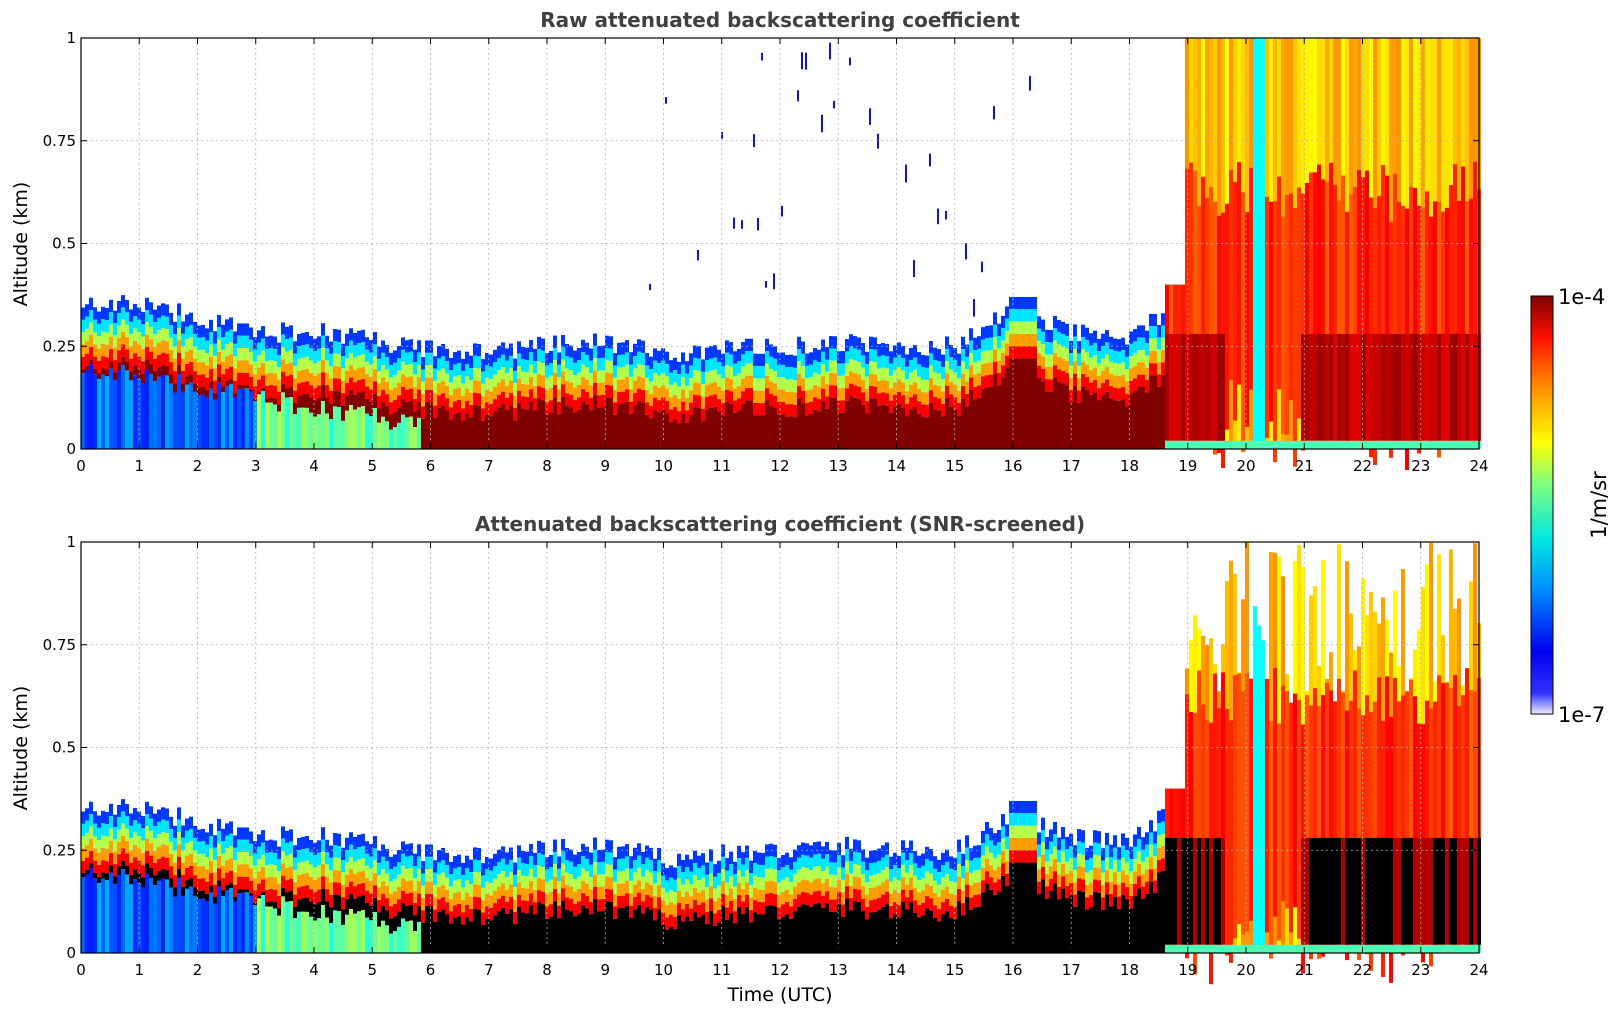 The height and width of the screenshot is (1020, 1621). Describe the element at coordinates (314, 466) in the screenshot. I see `raw-x-tick-4: 4` at that location.